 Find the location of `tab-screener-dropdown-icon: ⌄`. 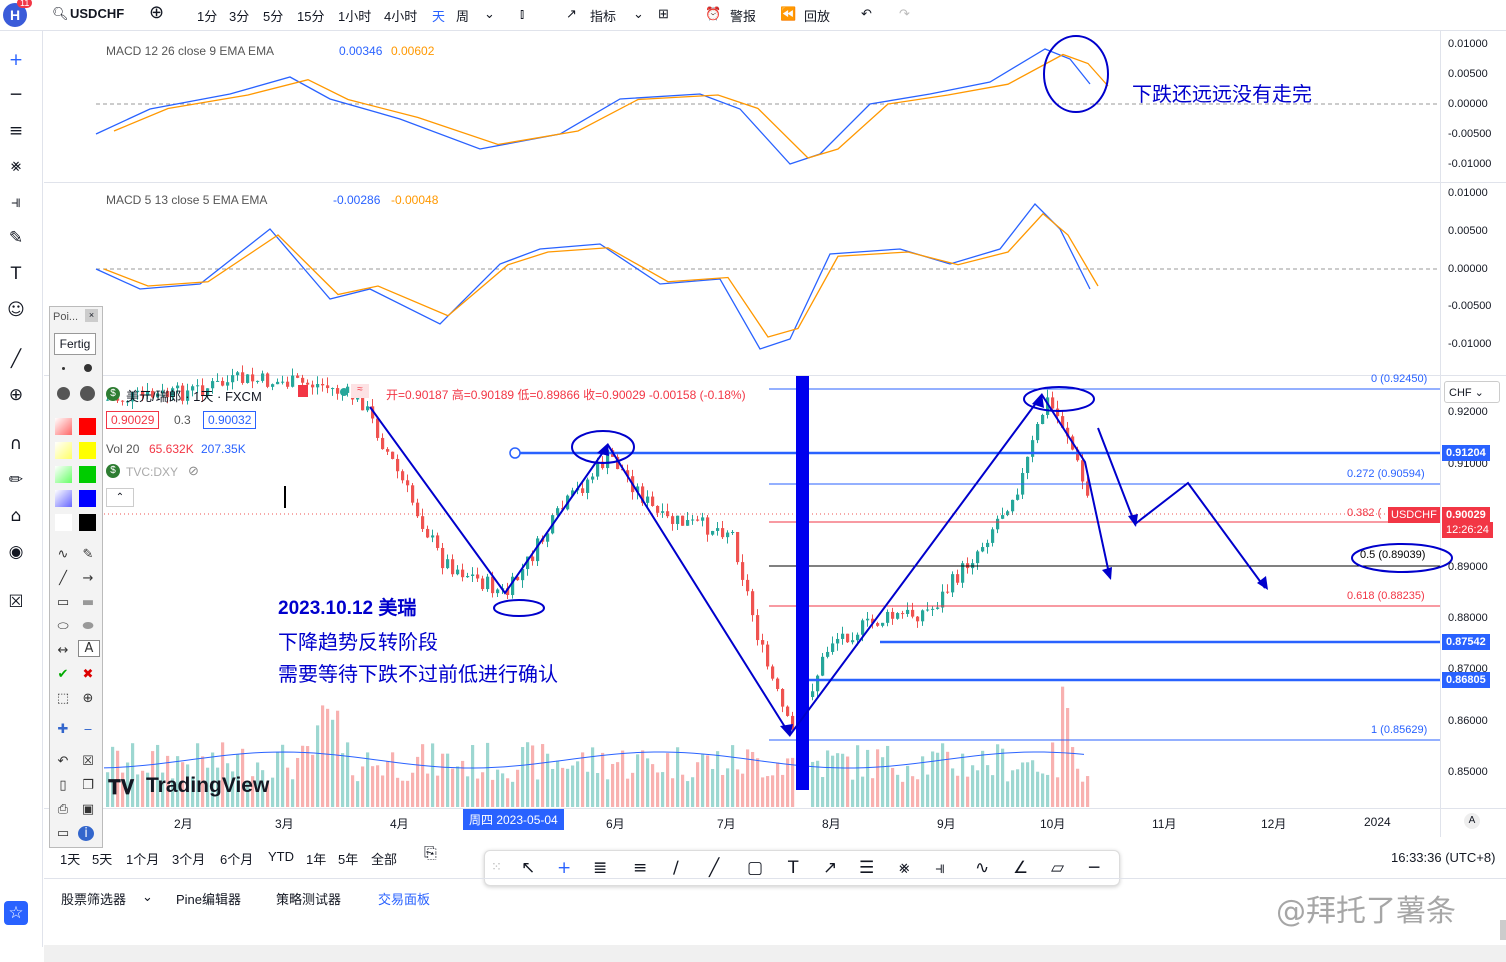

tab-screener-dropdown-icon: ⌄ is located at coordinates (147, 896).